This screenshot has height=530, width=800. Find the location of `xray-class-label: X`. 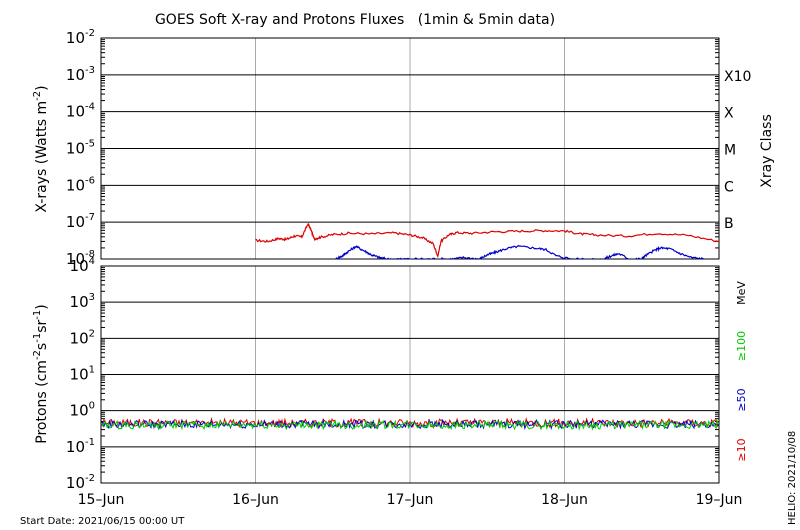

xray-class-label: X is located at coordinates (729, 114).